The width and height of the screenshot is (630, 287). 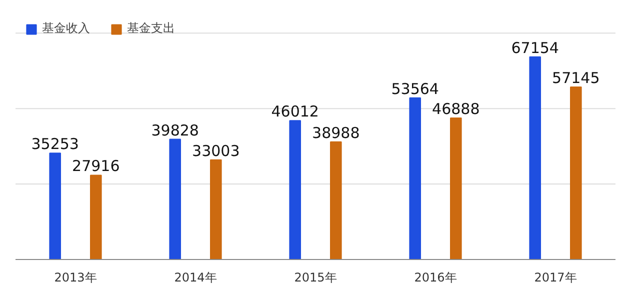 I want to click on x-tick-label: 2015年, so click(x=315, y=277).